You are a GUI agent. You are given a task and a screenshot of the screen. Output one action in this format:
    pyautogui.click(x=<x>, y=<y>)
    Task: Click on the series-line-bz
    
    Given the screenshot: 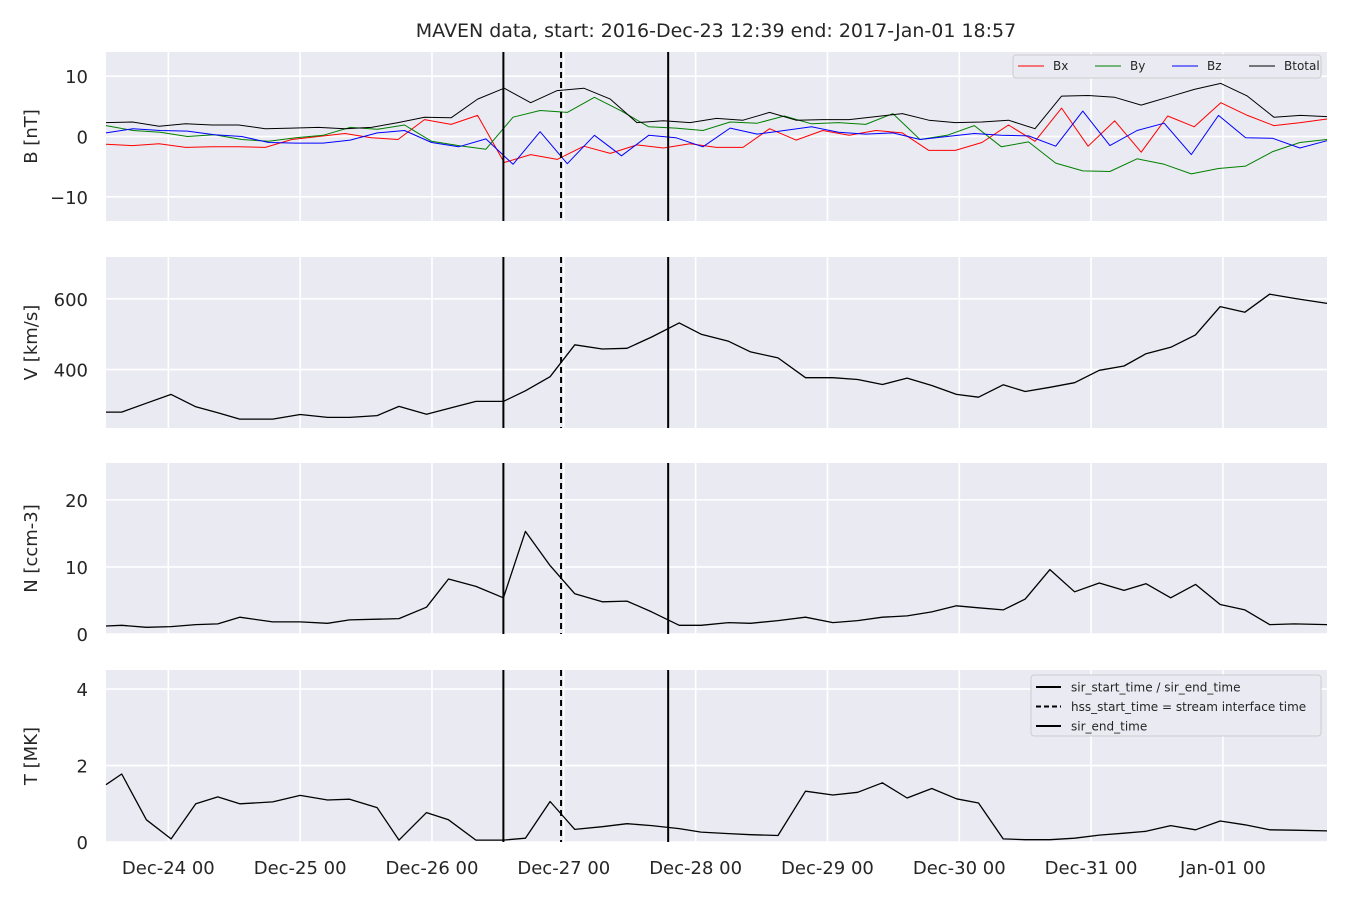 What is the action you would take?
    pyautogui.click(x=716, y=137)
    